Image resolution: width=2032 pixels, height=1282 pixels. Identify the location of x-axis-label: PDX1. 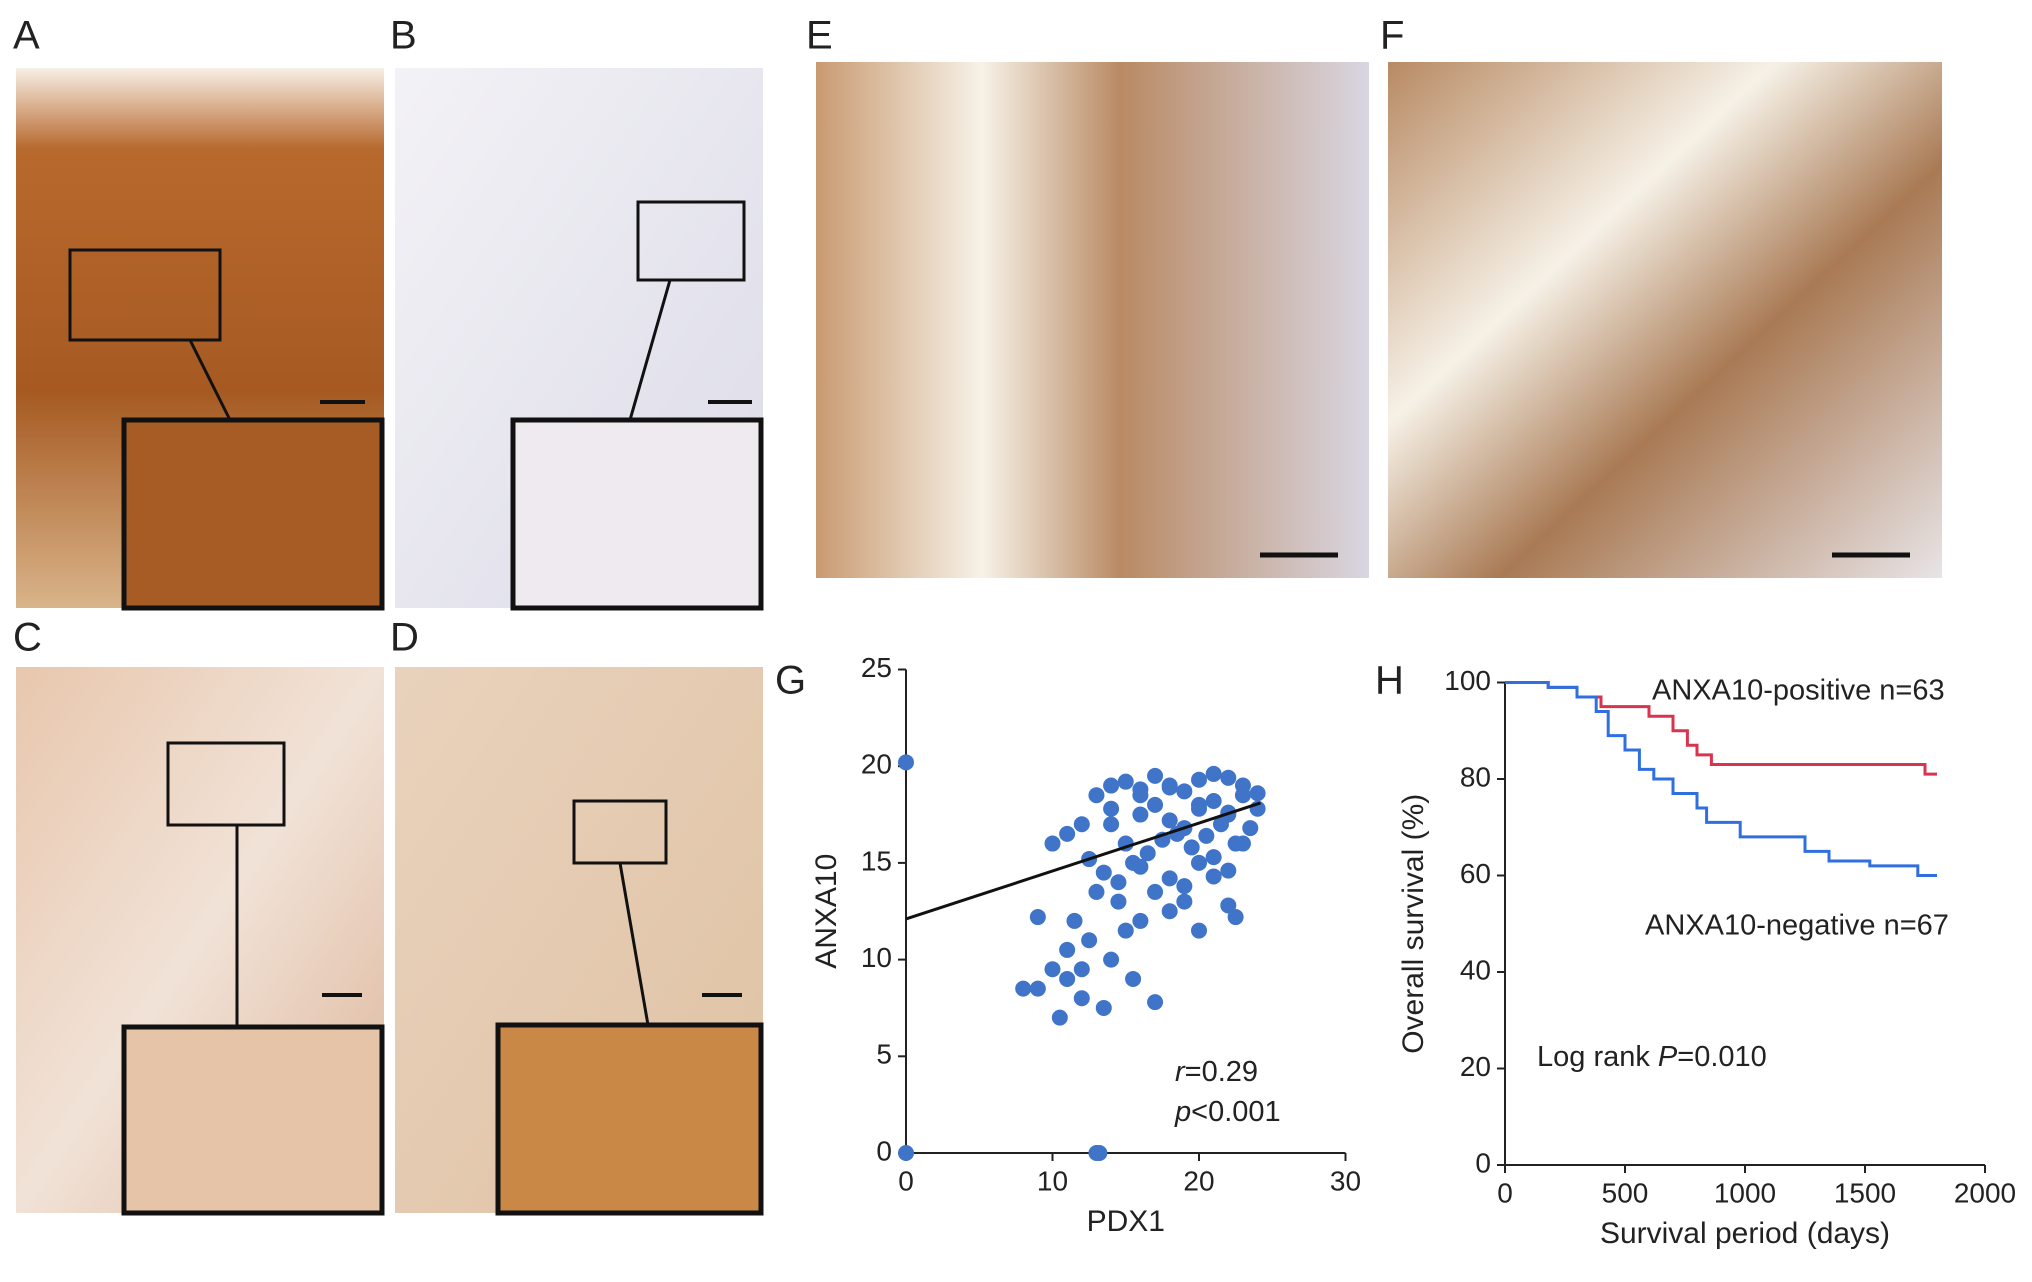
(1126, 1221).